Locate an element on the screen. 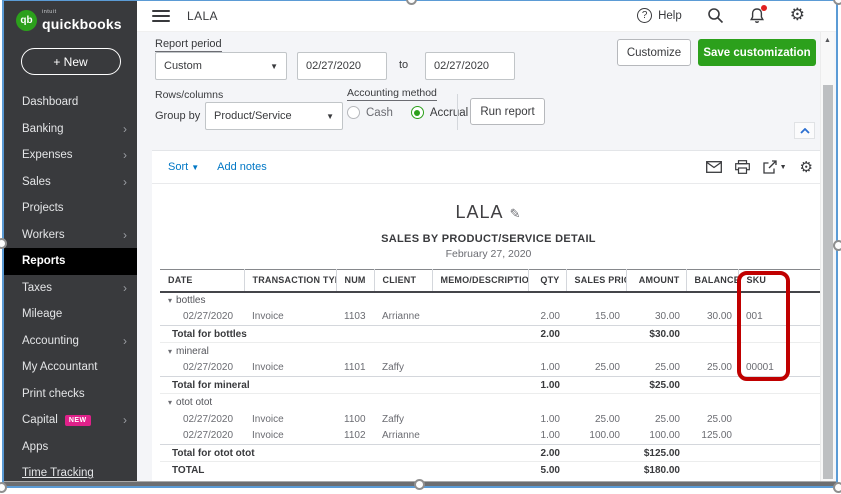  sidebar-item-my-accountant: My Accountant is located at coordinates (70, 367).